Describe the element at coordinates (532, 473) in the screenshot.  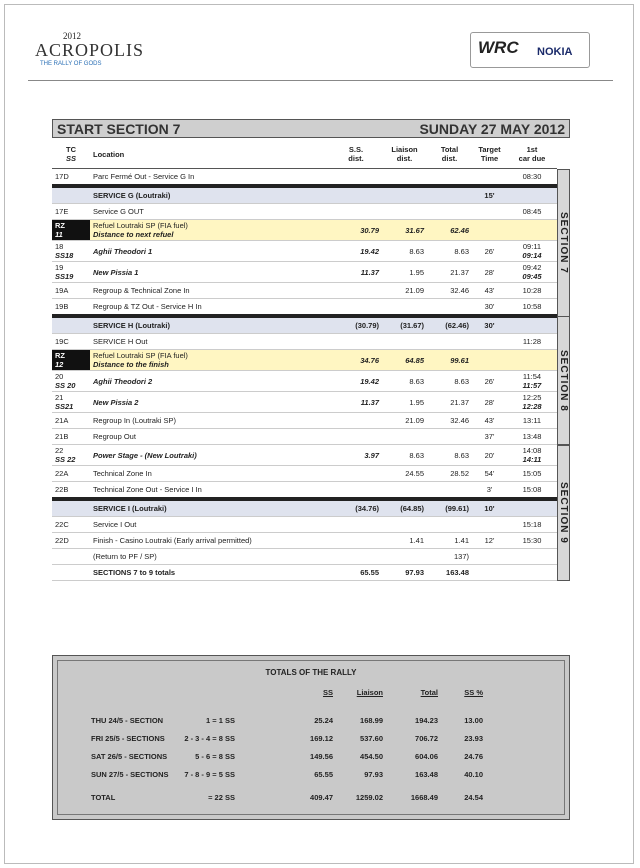
I see `cell-text: 15:05` at that location.